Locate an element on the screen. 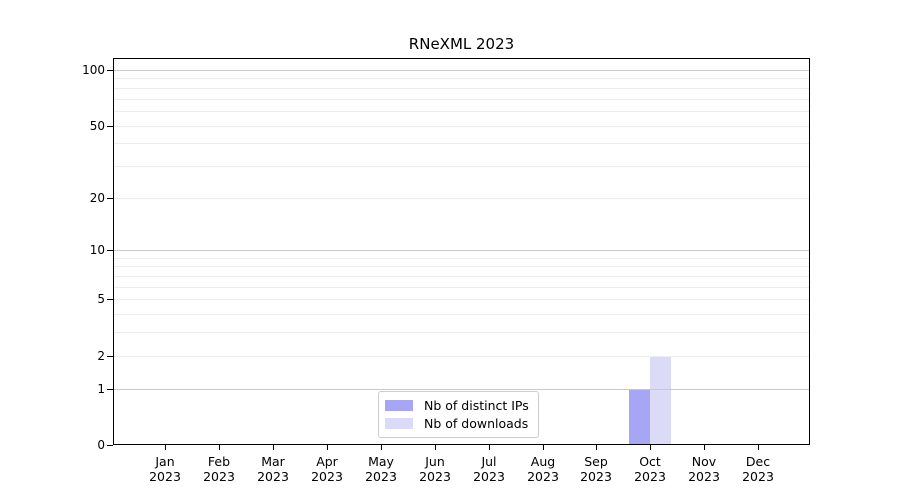 This screenshot has width=900, height=500. legend-item-distinct-ips: Nb of distinct IPs is located at coordinates (457, 405).